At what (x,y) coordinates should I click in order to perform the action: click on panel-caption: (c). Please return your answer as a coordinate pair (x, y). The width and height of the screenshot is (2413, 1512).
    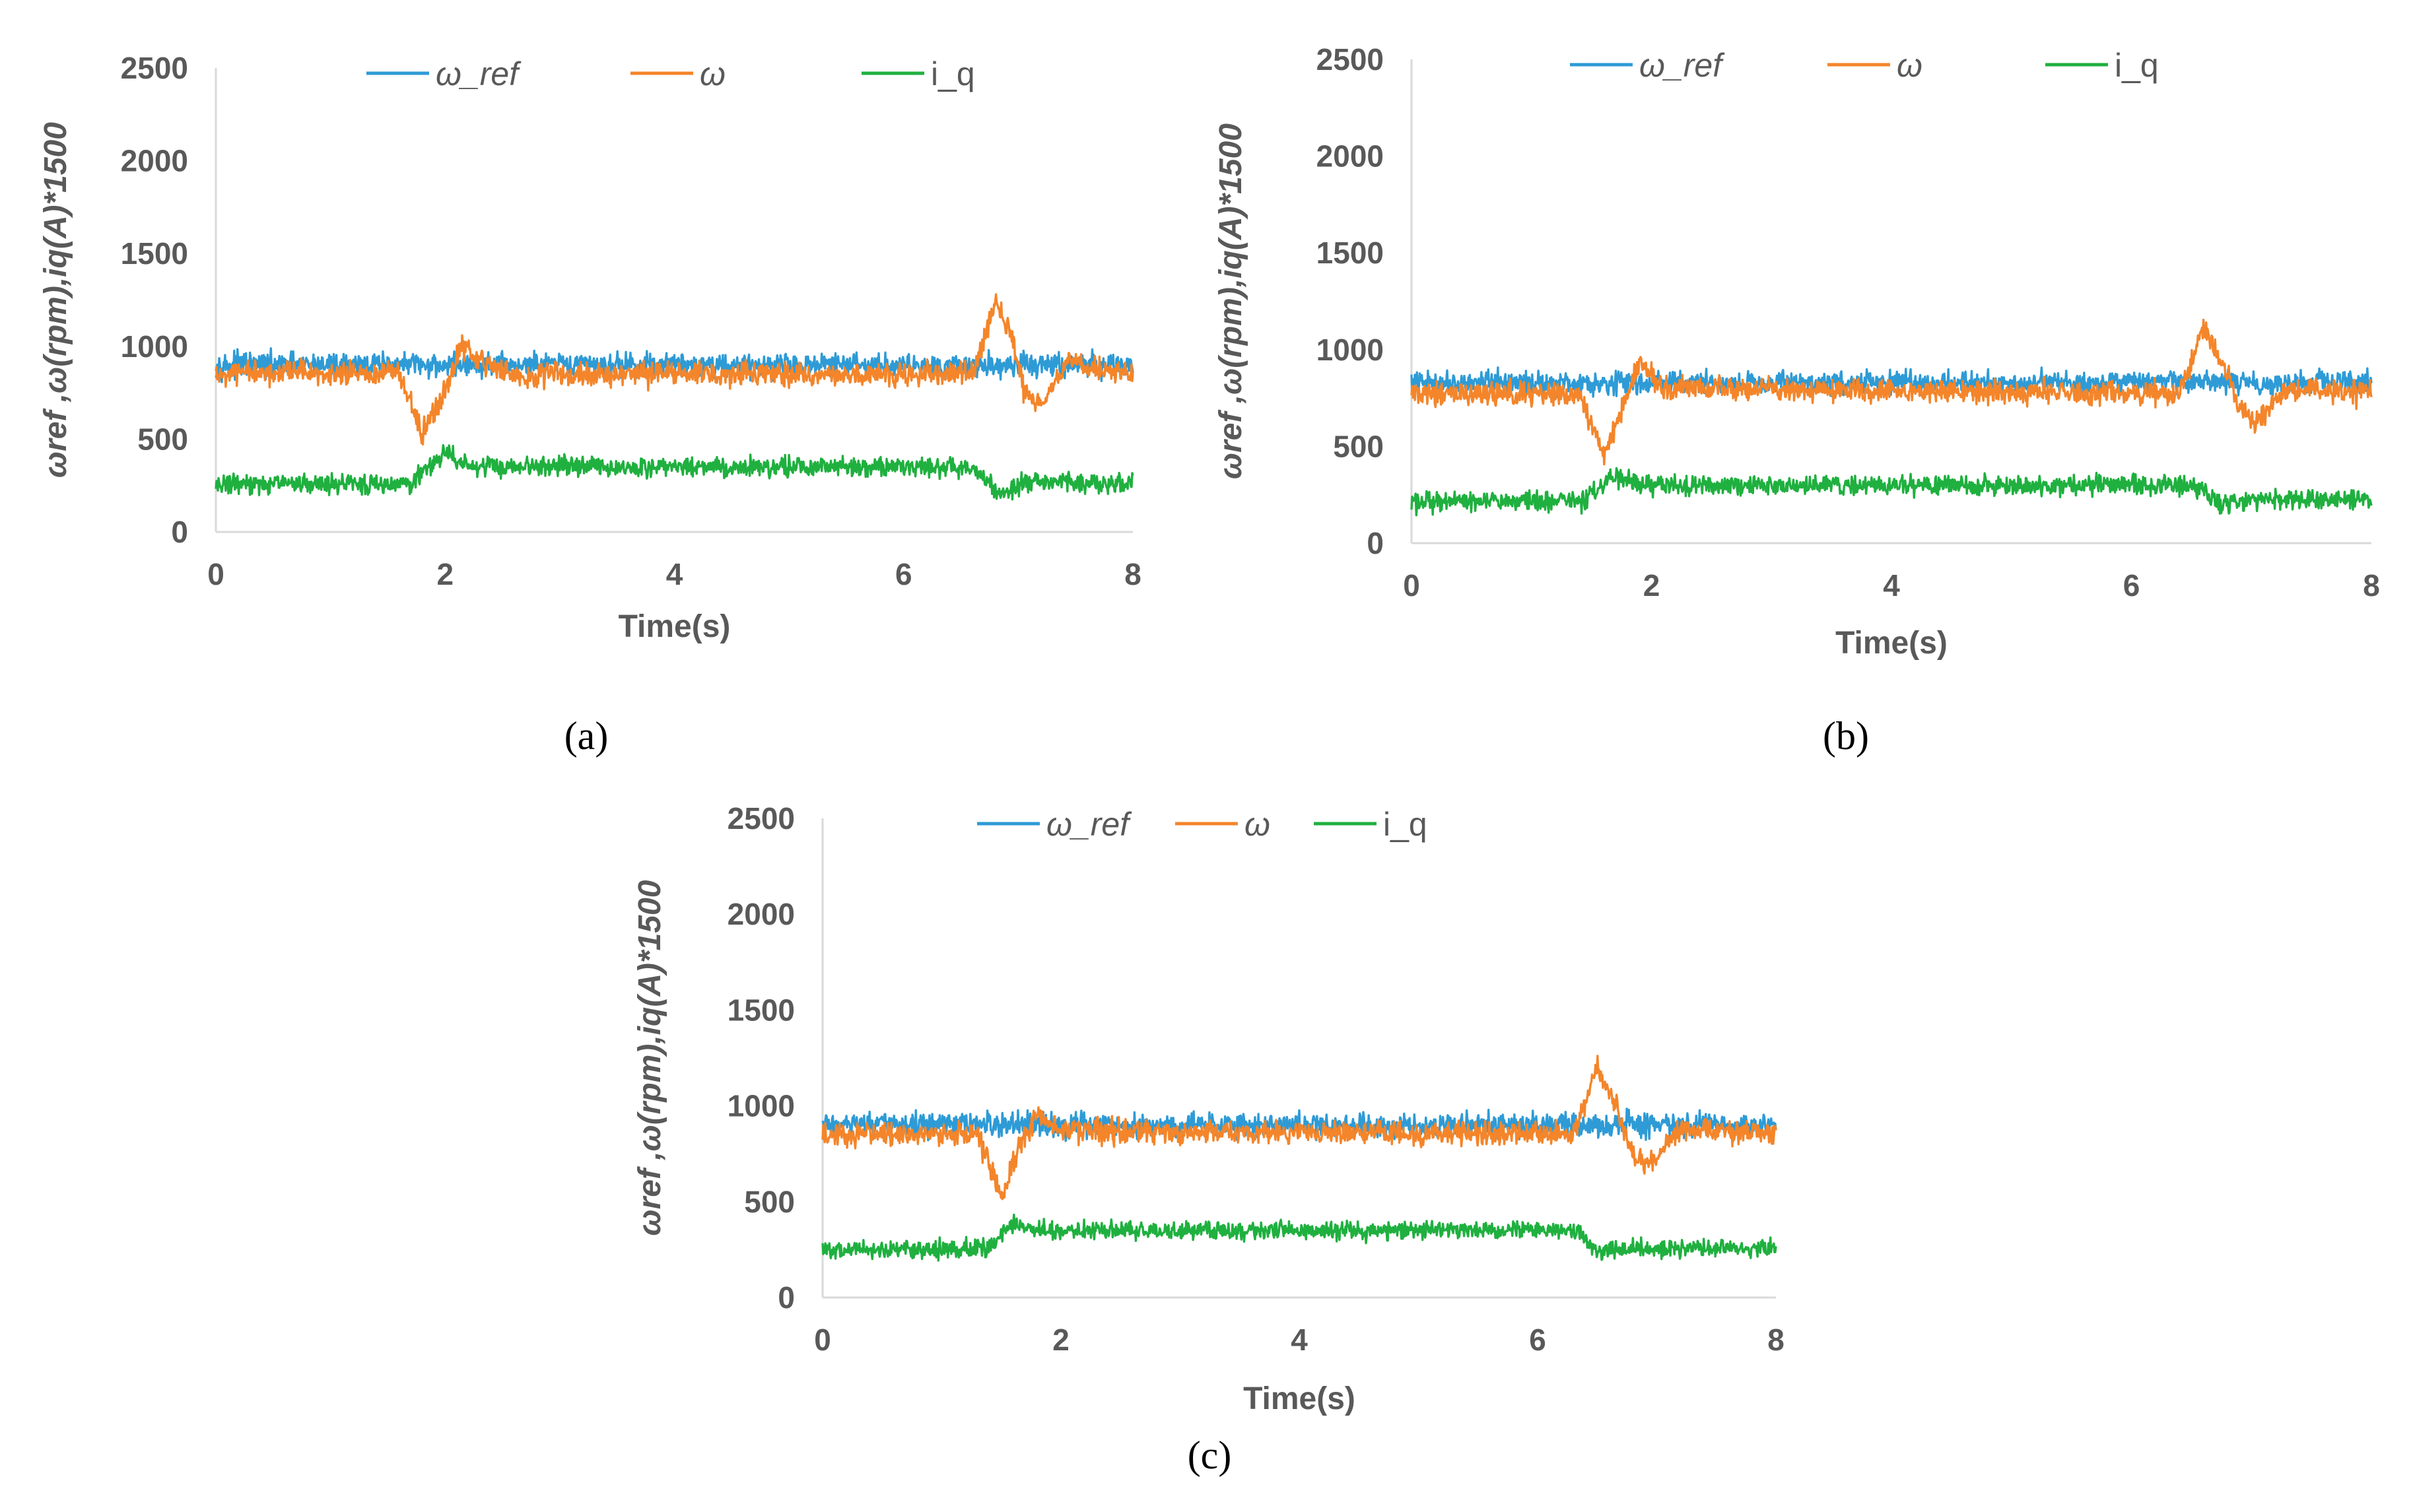
    Looking at the image, I should click on (1210, 1455).